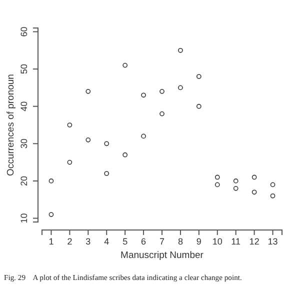  Describe the element at coordinates (51, 241) in the screenshot. I see `x-tick-label: 1` at that location.